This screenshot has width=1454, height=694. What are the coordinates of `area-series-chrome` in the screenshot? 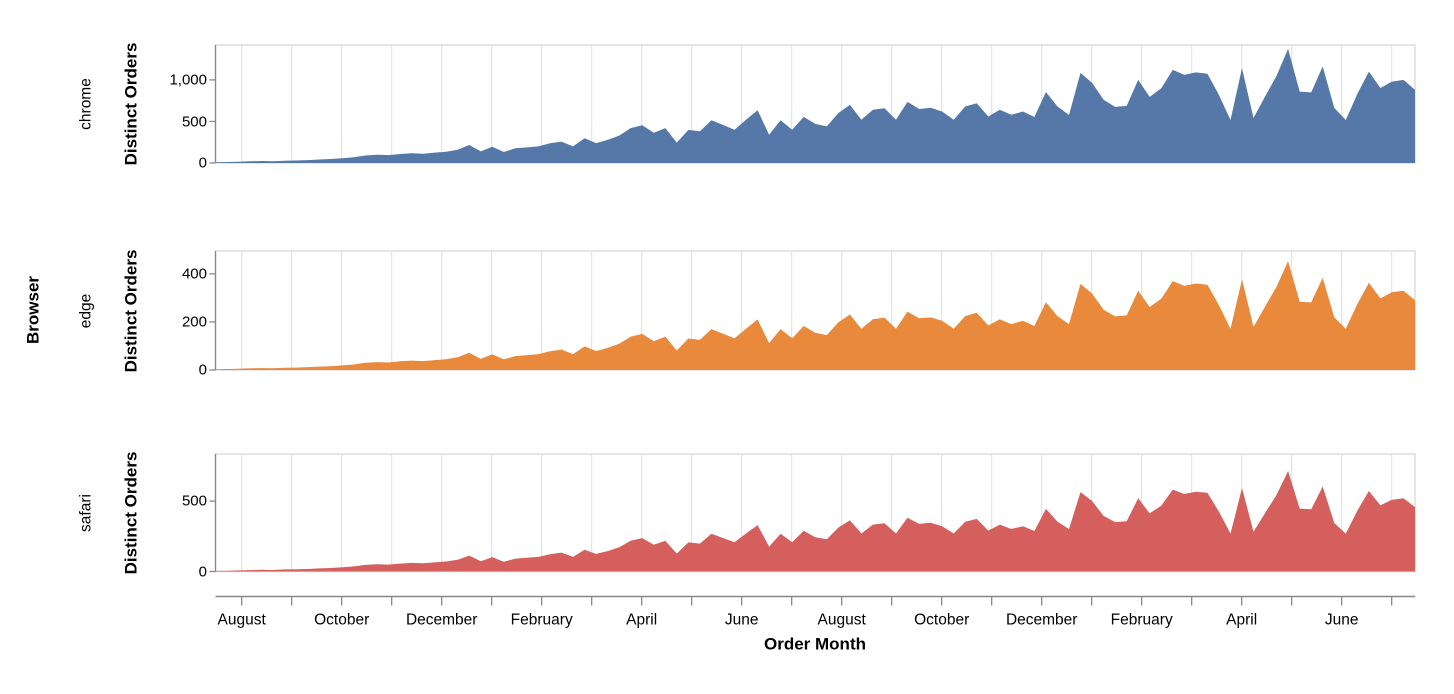 It's located at (815, 105).